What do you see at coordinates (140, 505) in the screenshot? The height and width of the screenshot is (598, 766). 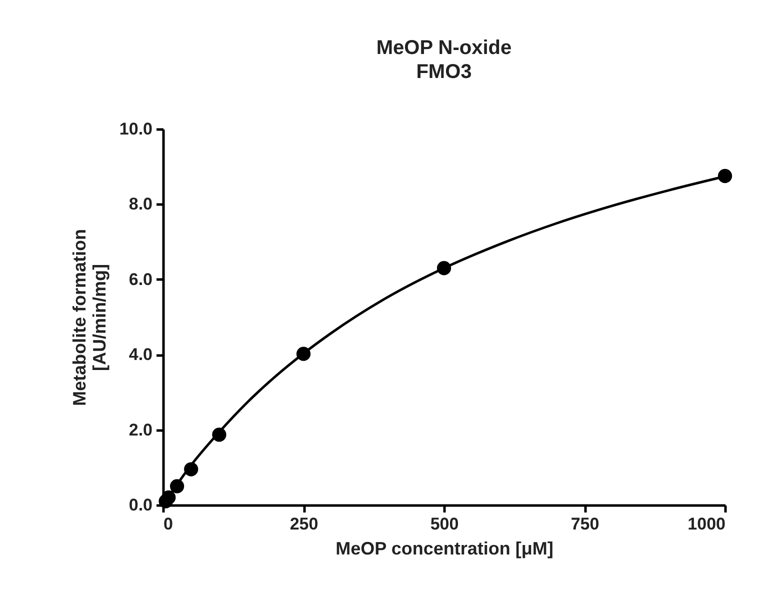 I see `y-tick-label: 0.0` at bounding box center [140, 505].